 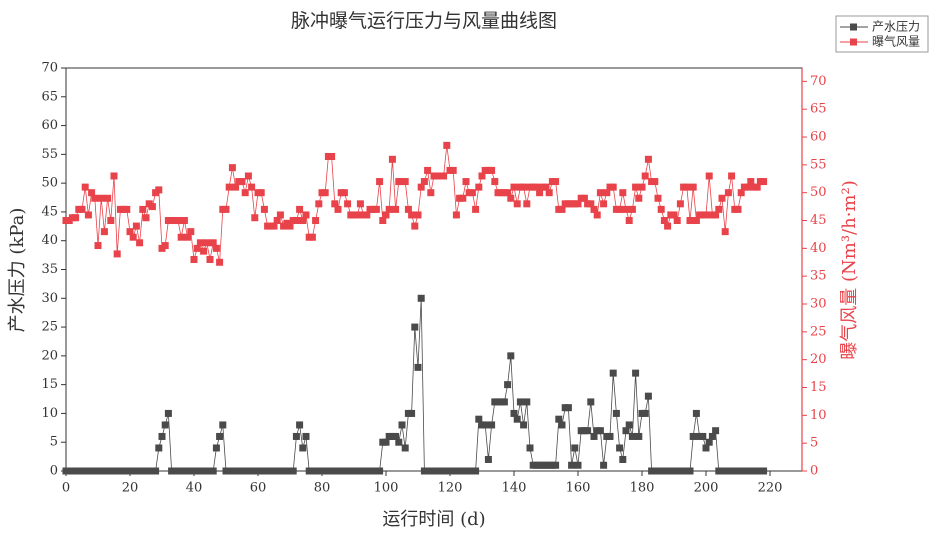 I want to click on y-axis-label: 产水压力 (kPa), so click(x=17, y=270).